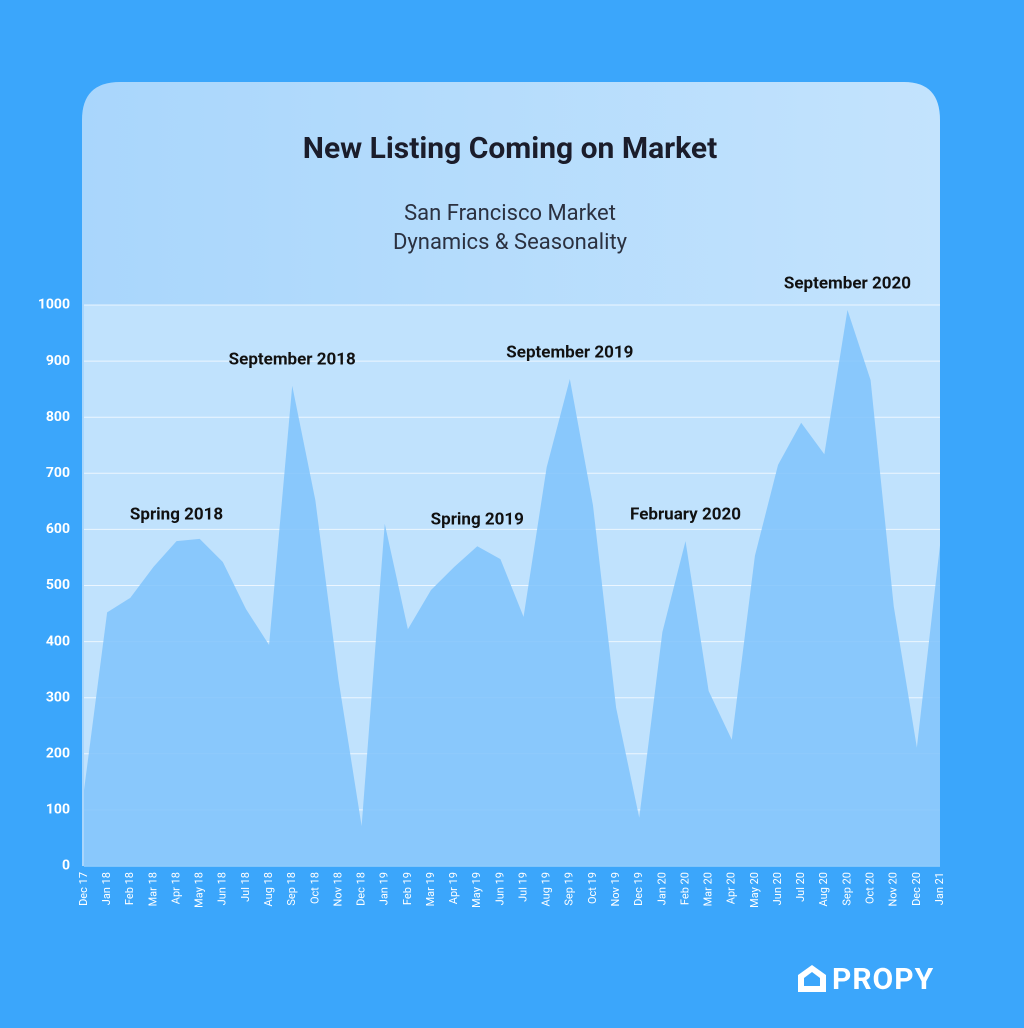 The width and height of the screenshot is (1024, 1028). I want to click on x-tick-label: Oct 20, so click(870, 888).